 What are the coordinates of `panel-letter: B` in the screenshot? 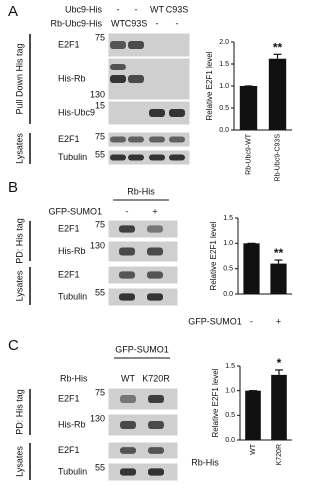 It's located at (13, 187).